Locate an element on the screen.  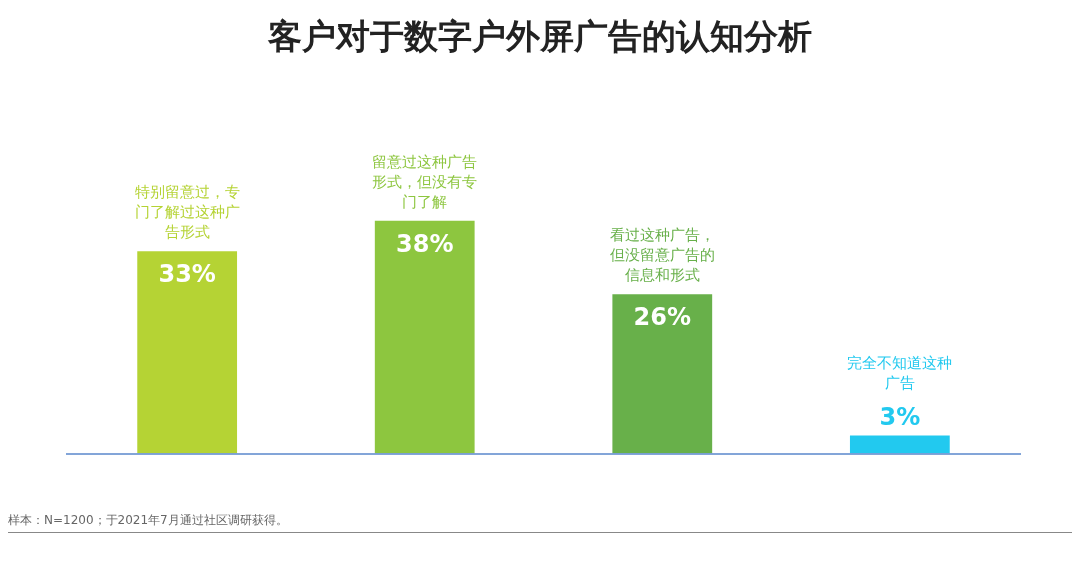
text: 样本：N=1200；于2021年7月通过社区调研获得。 is located at coordinates (540, 522).